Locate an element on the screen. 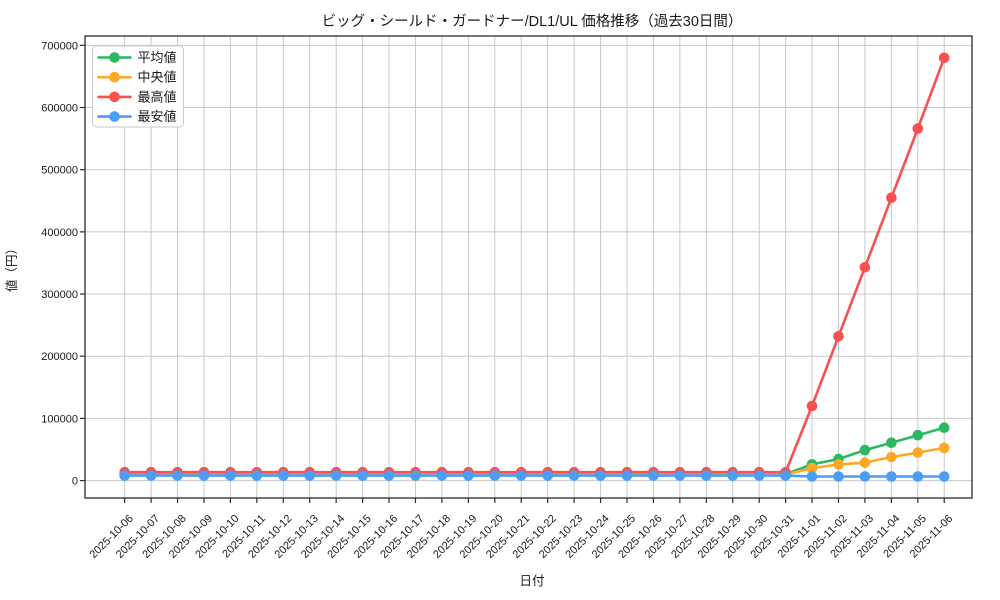  x-axis-label: 日付 is located at coordinates (531, 581).